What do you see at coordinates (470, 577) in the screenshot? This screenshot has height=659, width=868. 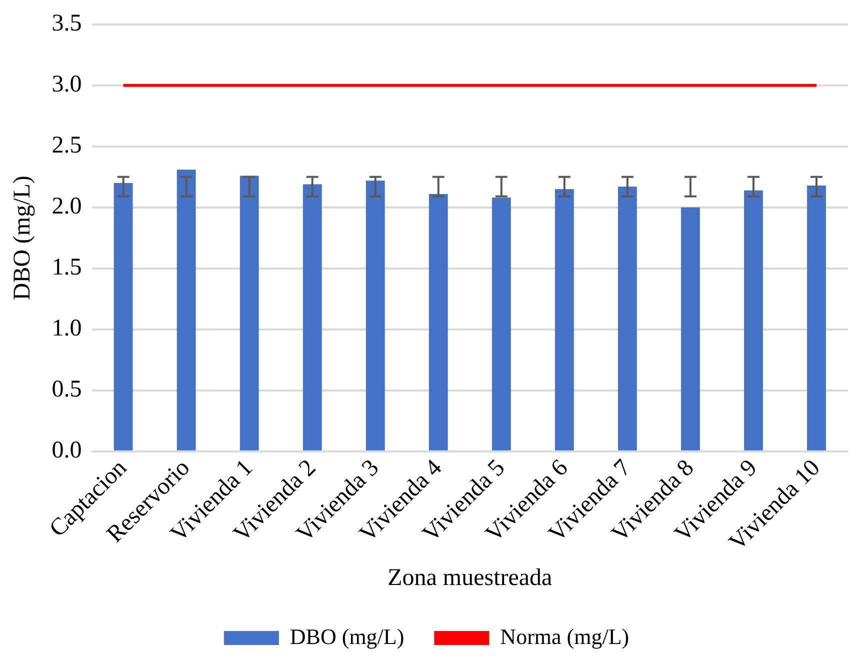 I see `x-axis-title: Zona muestreada` at bounding box center [470, 577].